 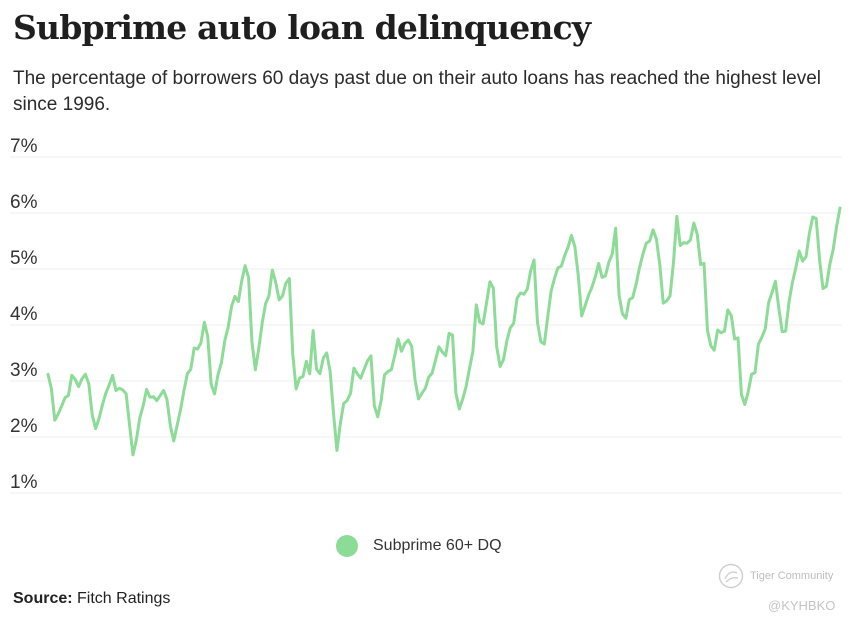 I want to click on source-value: Fitch Ratings, so click(x=124, y=598).